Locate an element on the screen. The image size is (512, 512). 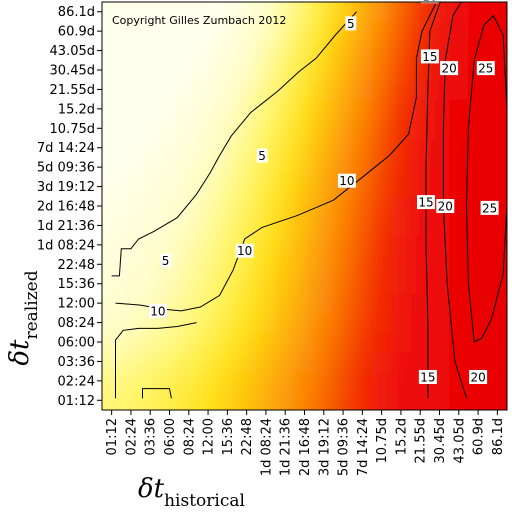
contour-label: 15 is located at coordinates (425, 203).